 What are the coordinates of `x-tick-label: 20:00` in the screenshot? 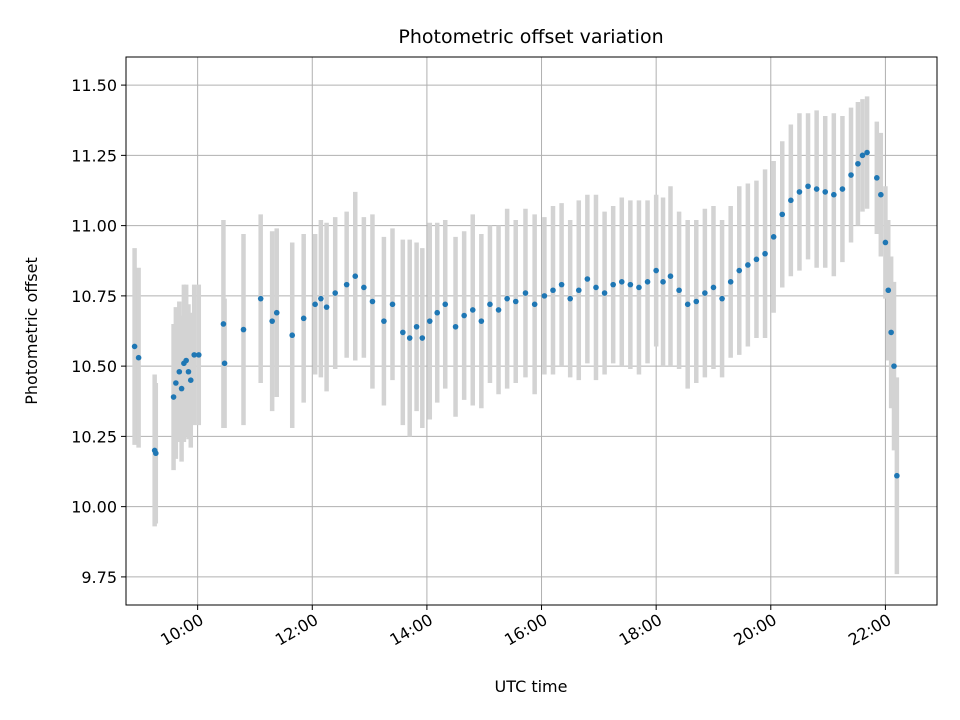 It's located at (754, 630).